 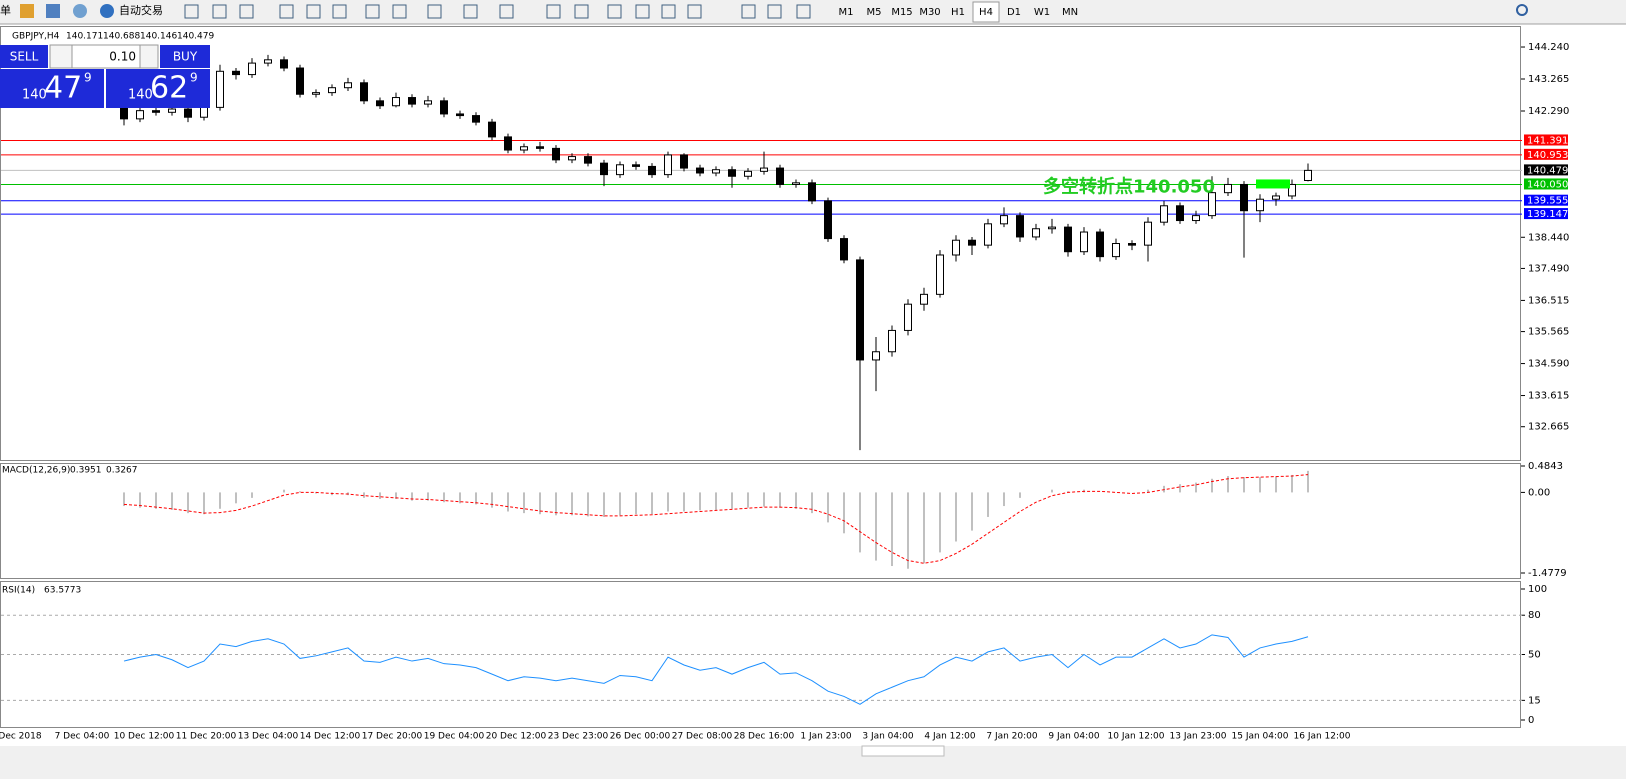 What do you see at coordinates (986, 12) in the screenshot?
I see `timeframe-button: H4` at bounding box center [986, 12].